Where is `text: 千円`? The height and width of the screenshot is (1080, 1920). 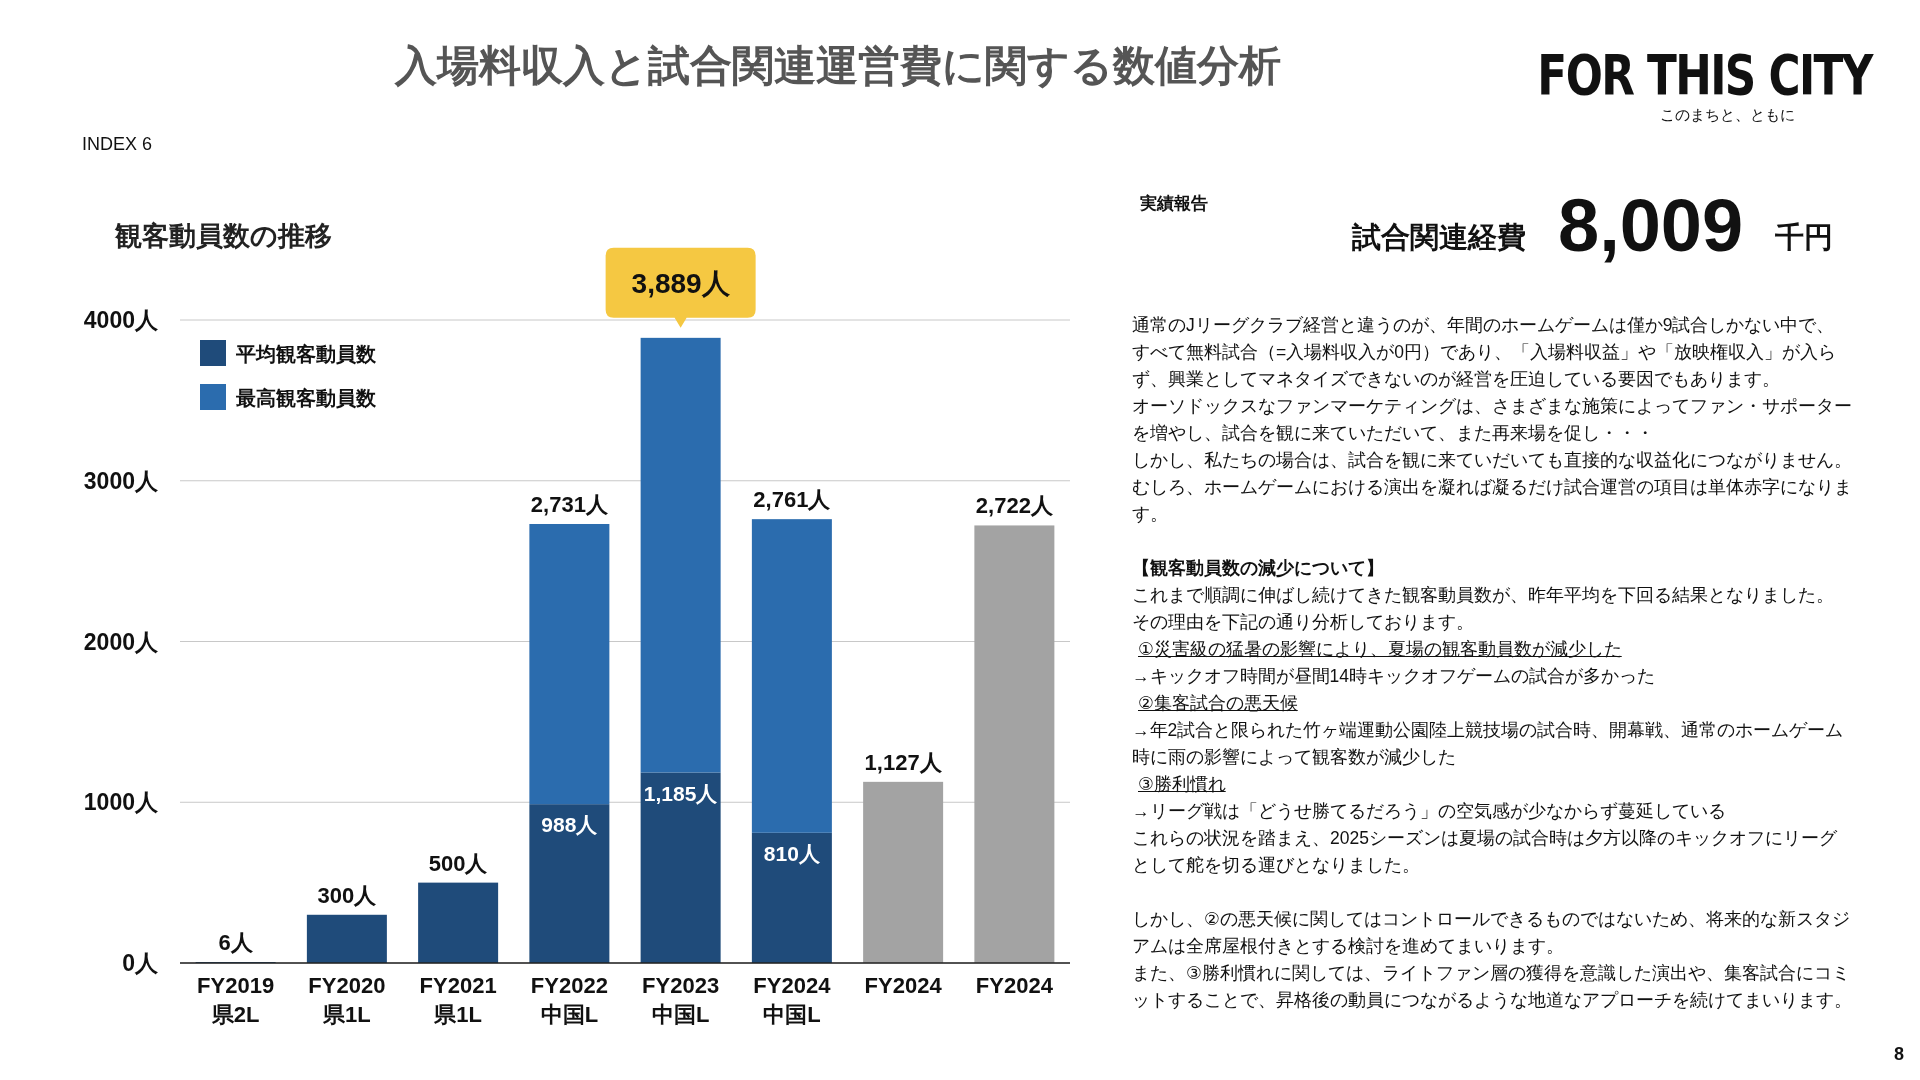
text: 千円 is located at coordinates (1804, 237).